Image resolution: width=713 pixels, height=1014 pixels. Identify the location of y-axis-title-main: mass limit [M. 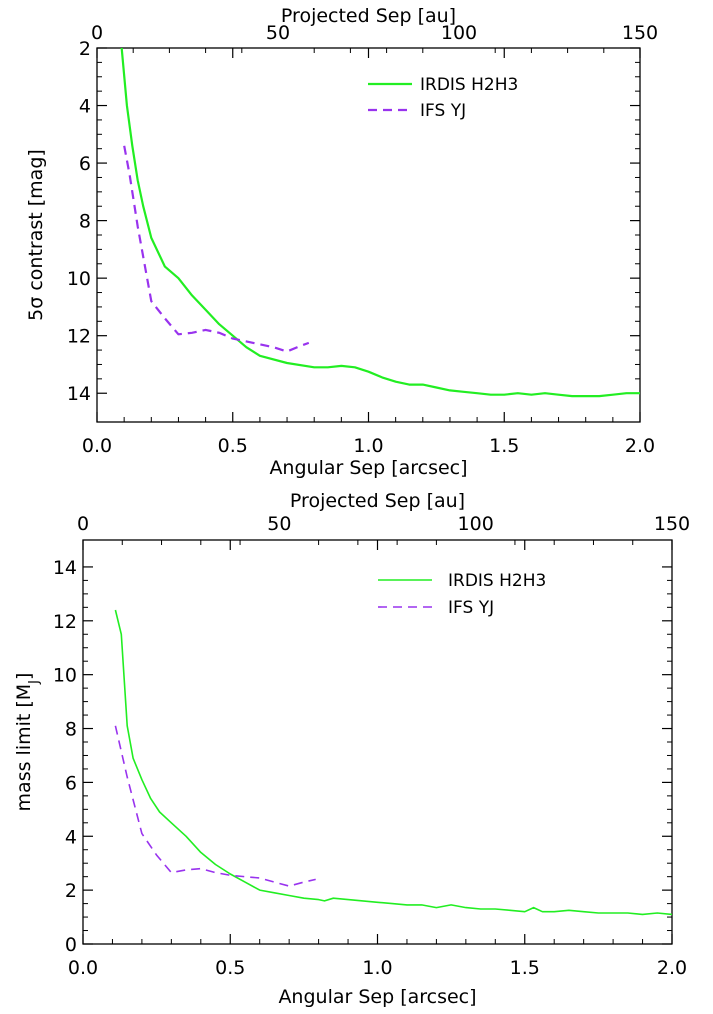
(24, 748).